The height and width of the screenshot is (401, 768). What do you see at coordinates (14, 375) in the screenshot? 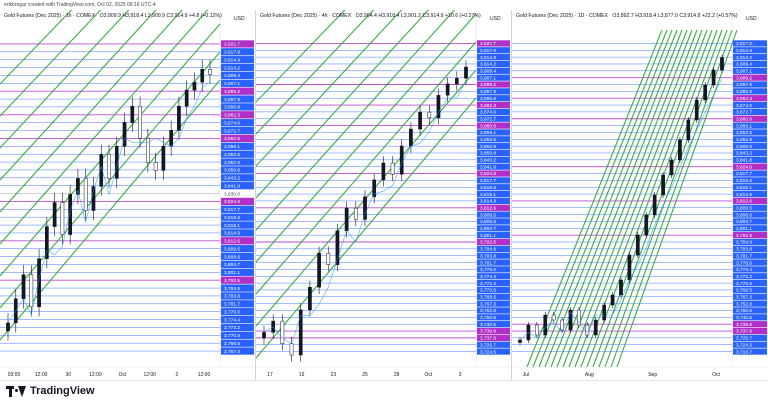
I see `time-tick-label: 03:00` at bounding box center [14, 375].